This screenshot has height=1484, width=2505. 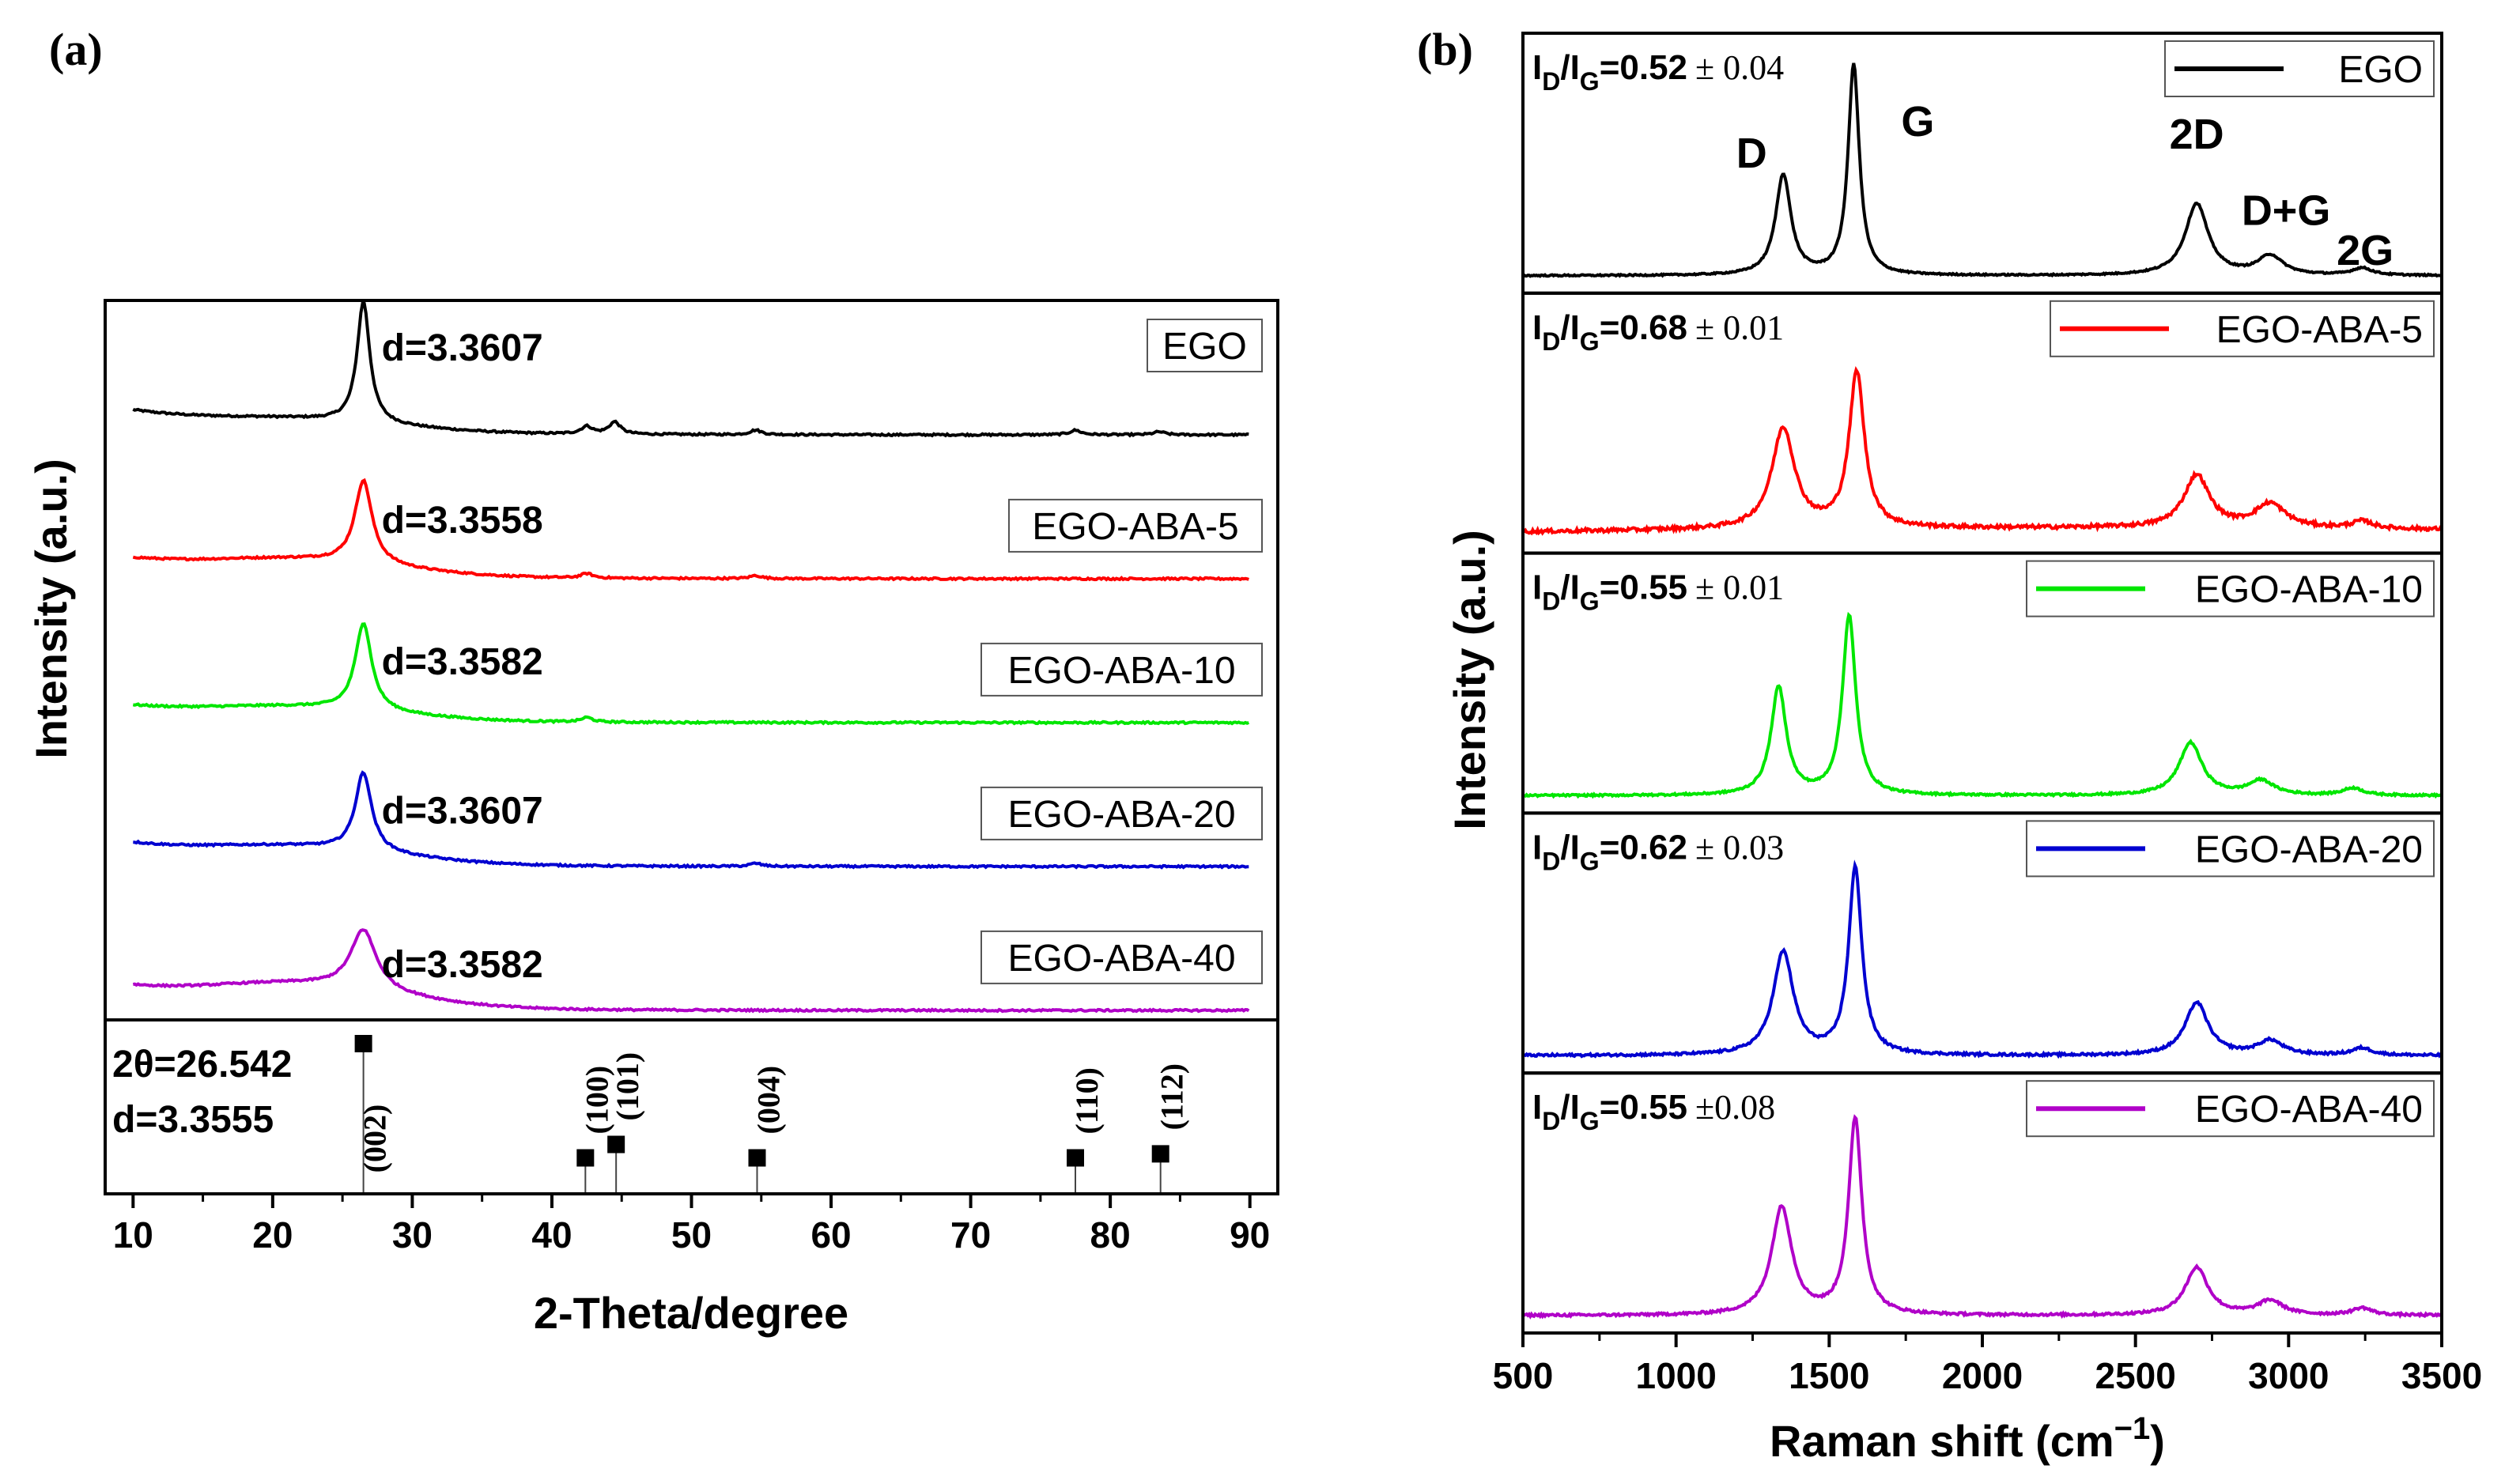 I want to click on raman-ratio-part: =0.52, so click(x=1644, y=67).